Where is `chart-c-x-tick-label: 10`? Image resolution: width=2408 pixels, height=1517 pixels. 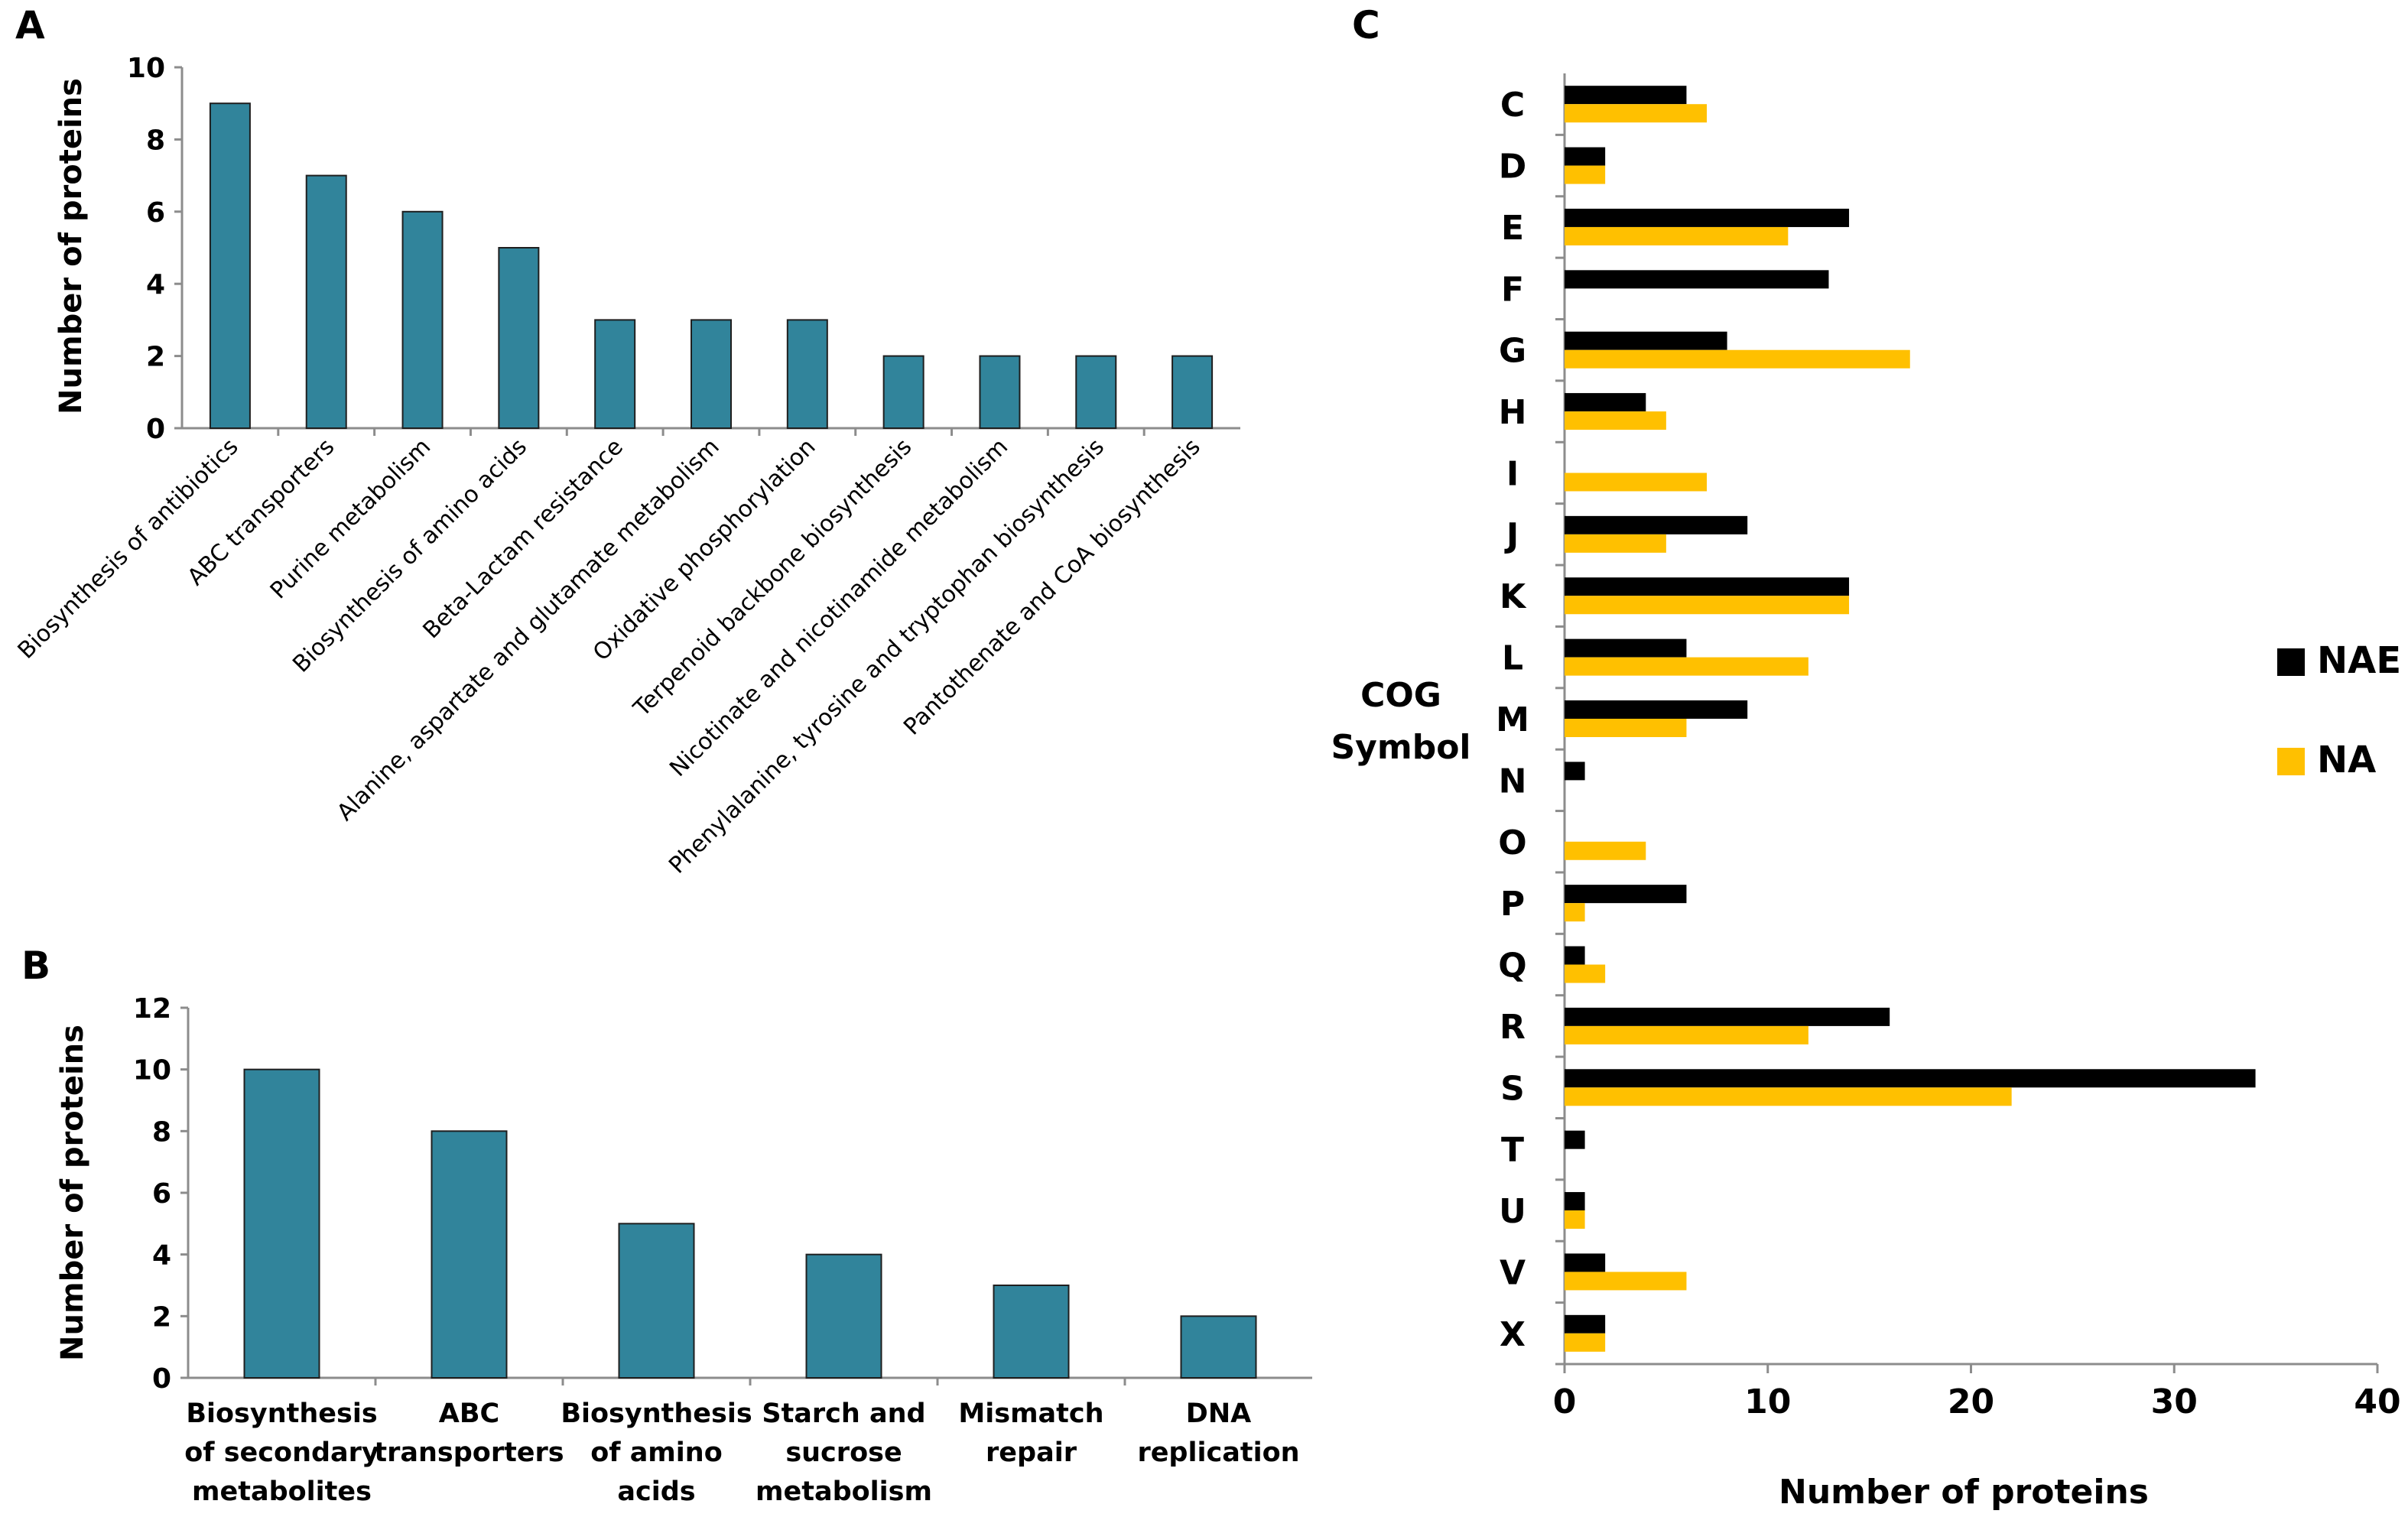
chart-c-x-tick-label: 10 is located at coordinates (1767, 1401).